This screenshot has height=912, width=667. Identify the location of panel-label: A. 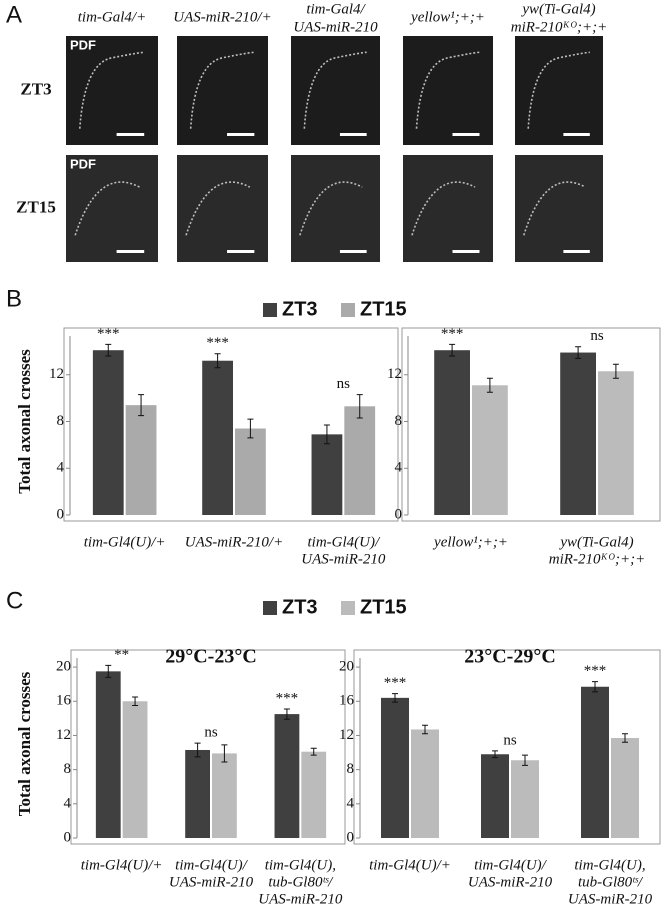
(14, 14).